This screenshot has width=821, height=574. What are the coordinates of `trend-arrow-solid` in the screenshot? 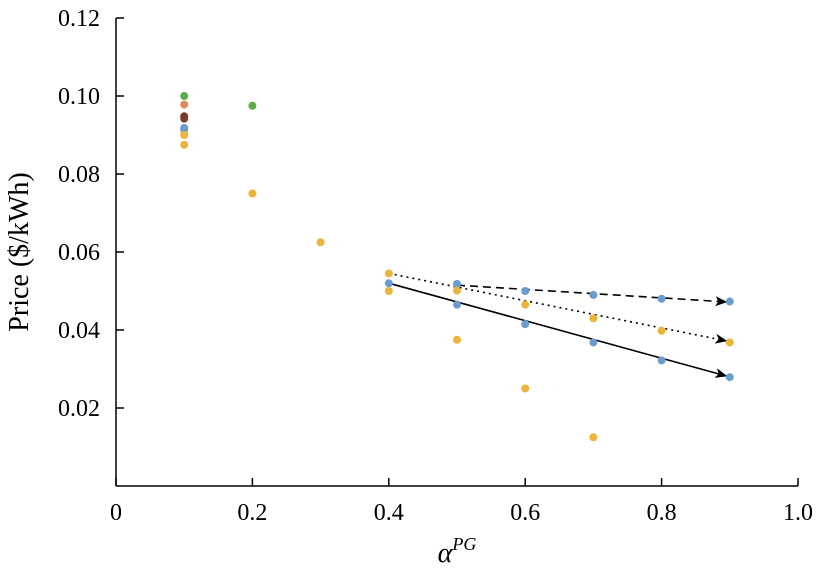 It's located at (558, 330).